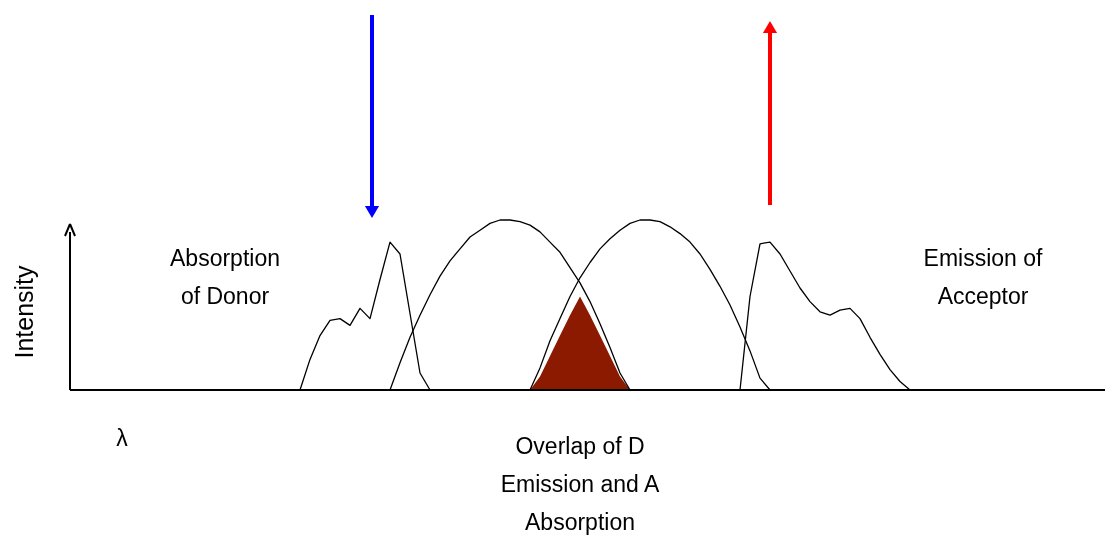 This screenshot has width=1107, height=543. Describe the element at coordinates (122, 438) in the screenshot. I see `x-axis-title: λ` at that location.